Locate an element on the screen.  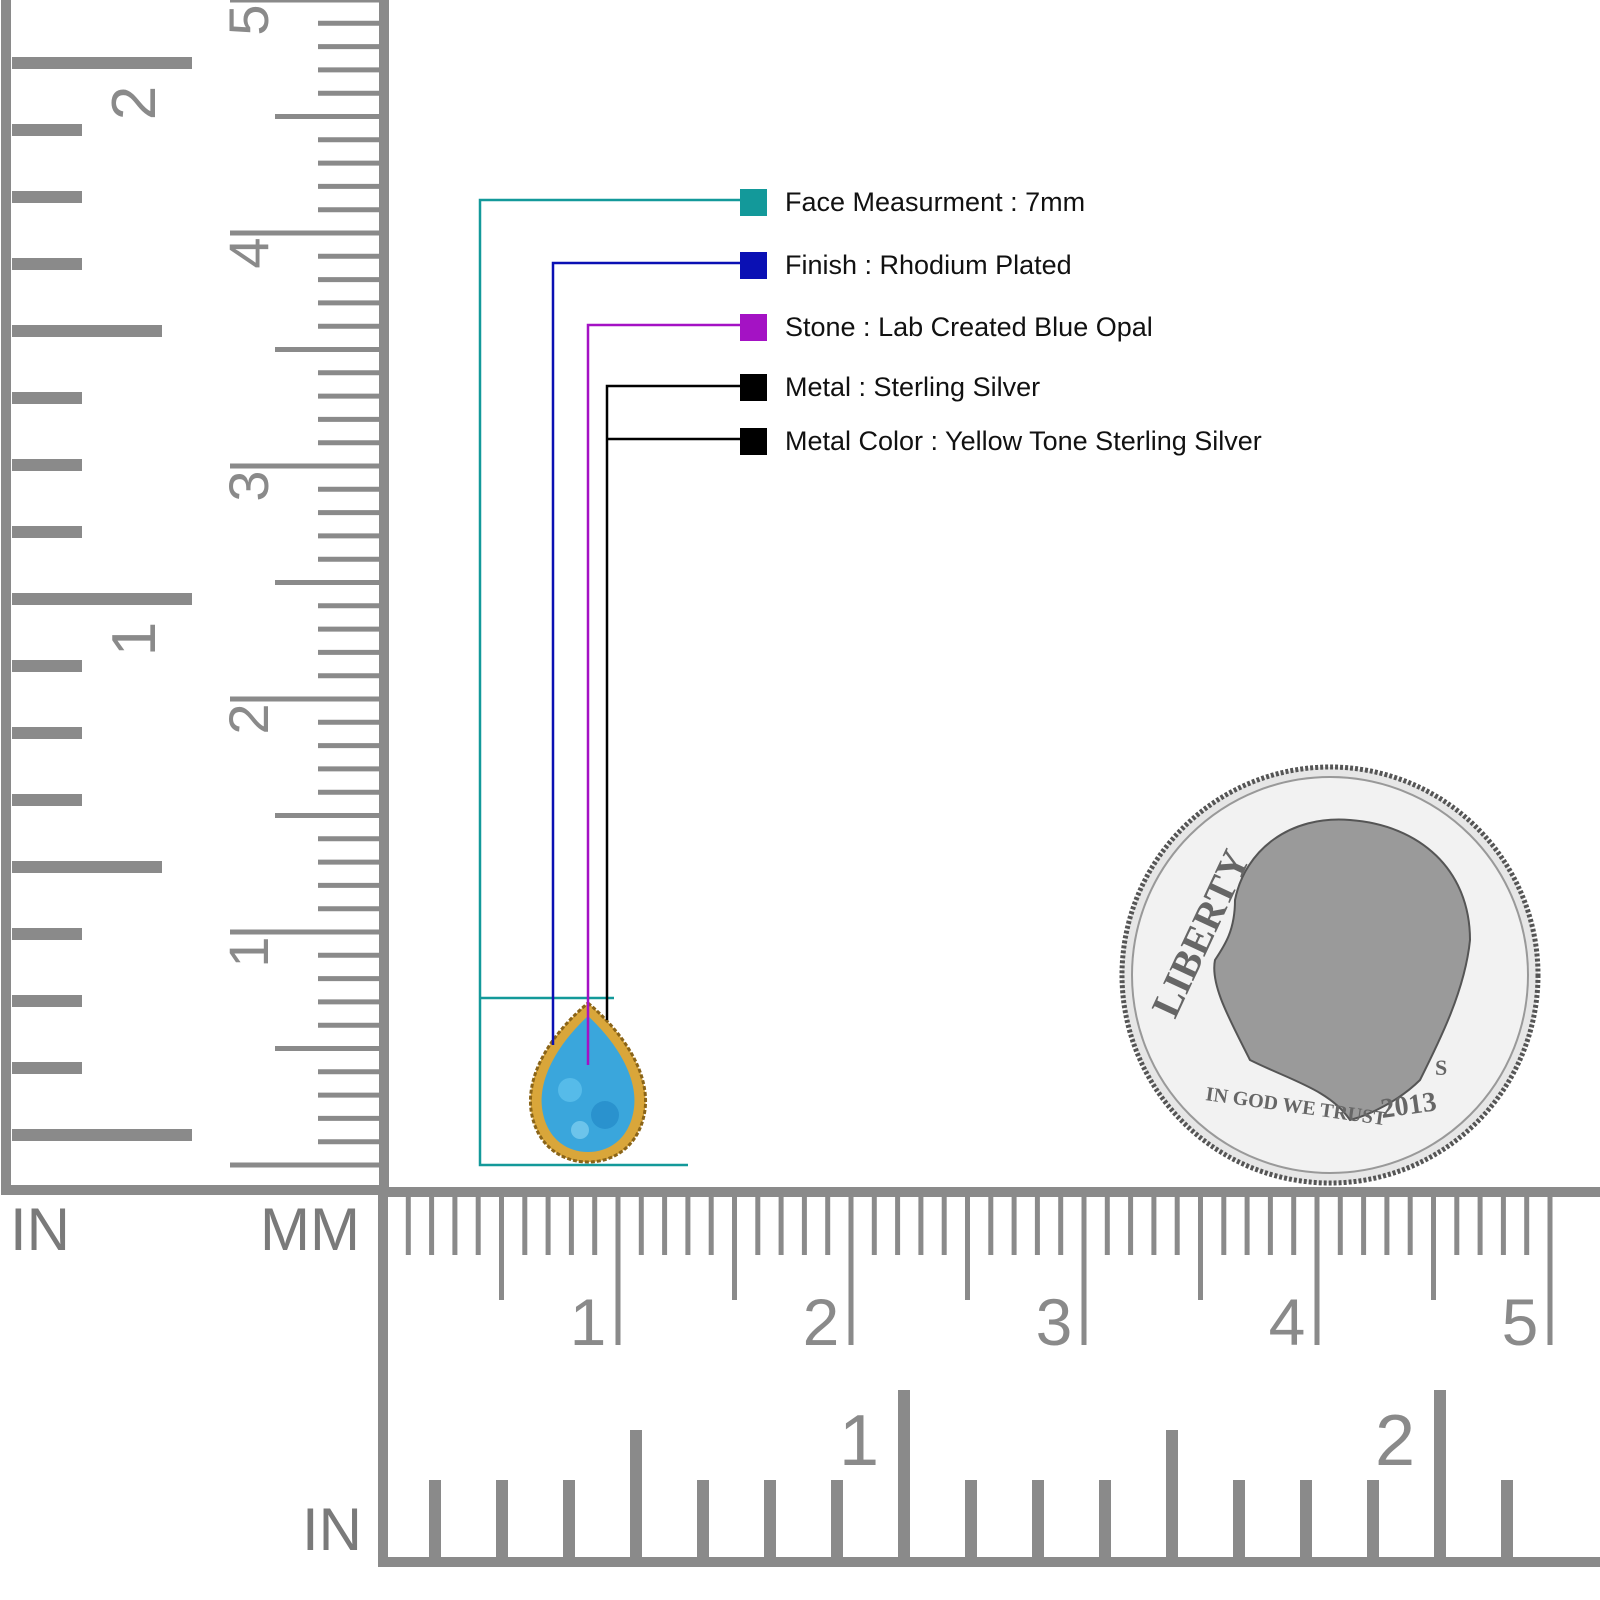
legend-stone: Stone : Lab Created Blue Opal is located at coordinates (946, 327).